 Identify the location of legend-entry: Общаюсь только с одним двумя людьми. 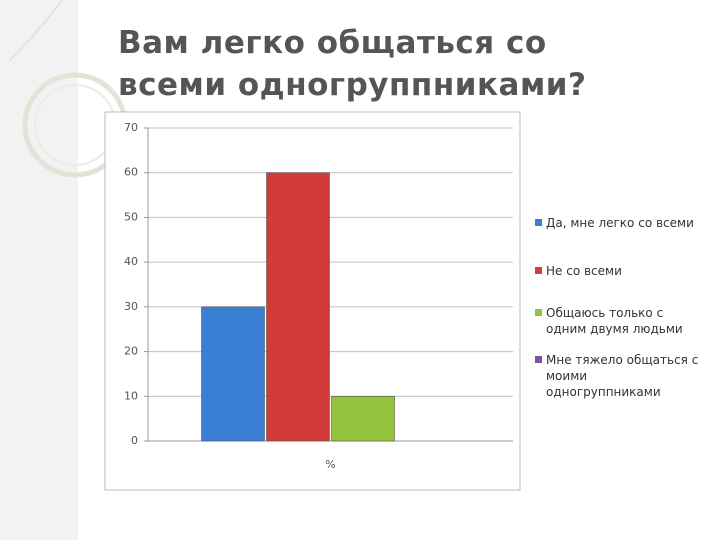
(620, 321).